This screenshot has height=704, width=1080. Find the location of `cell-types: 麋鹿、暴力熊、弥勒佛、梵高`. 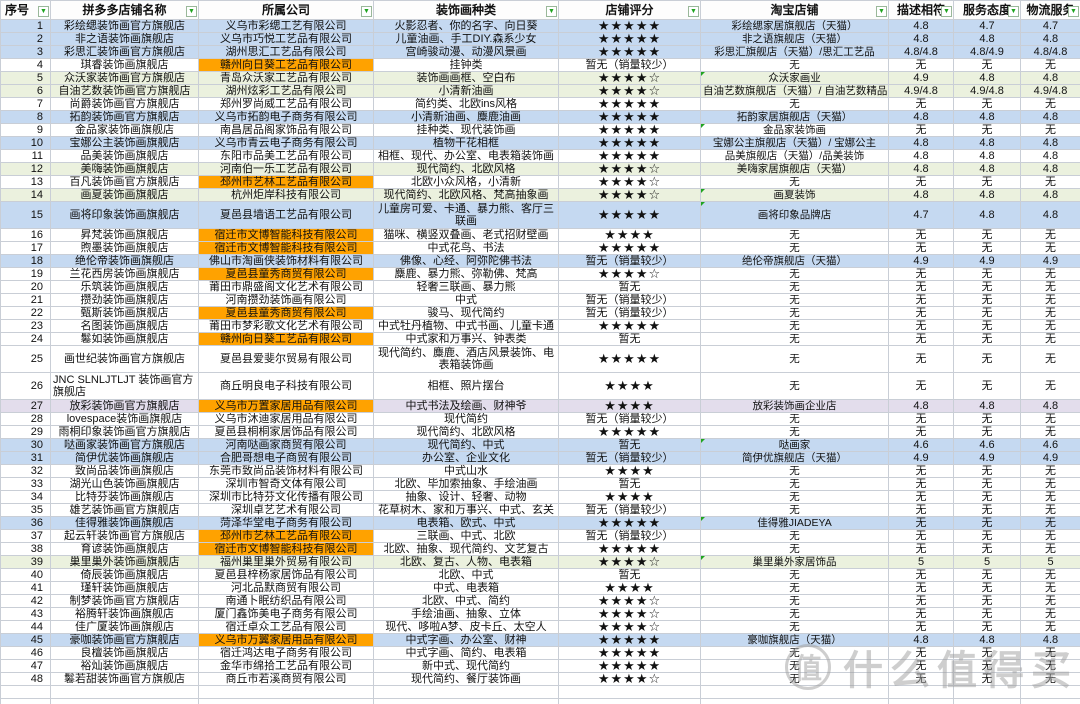

cell-types: 麋鹿、暴力熊、弥勒佛、梵高 is located at coordinates (466, 274).